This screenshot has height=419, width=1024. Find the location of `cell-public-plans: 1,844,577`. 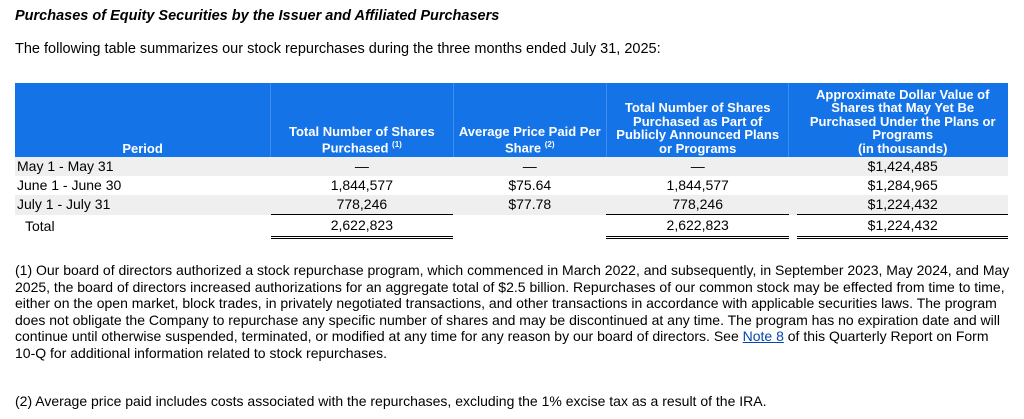

cell-public-plans: 1,844,577 is located at coordinates (697, 185).